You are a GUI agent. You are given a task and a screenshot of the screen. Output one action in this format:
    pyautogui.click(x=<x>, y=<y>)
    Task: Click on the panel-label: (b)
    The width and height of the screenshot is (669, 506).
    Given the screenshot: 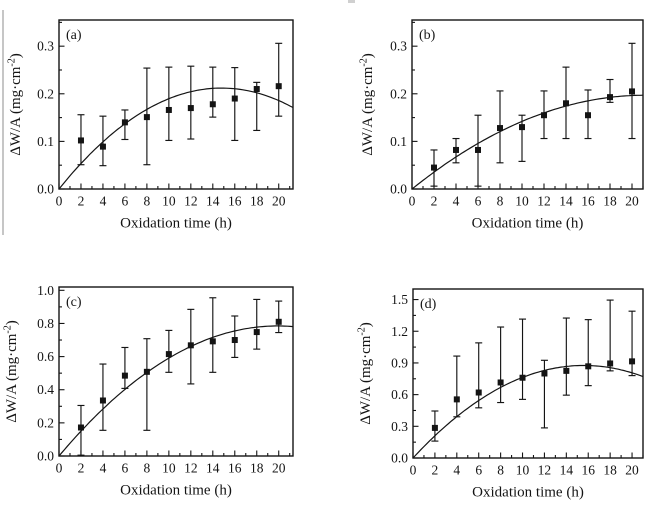 What is the action you would take?
    pyautogui.click(x=427, y=35)
    